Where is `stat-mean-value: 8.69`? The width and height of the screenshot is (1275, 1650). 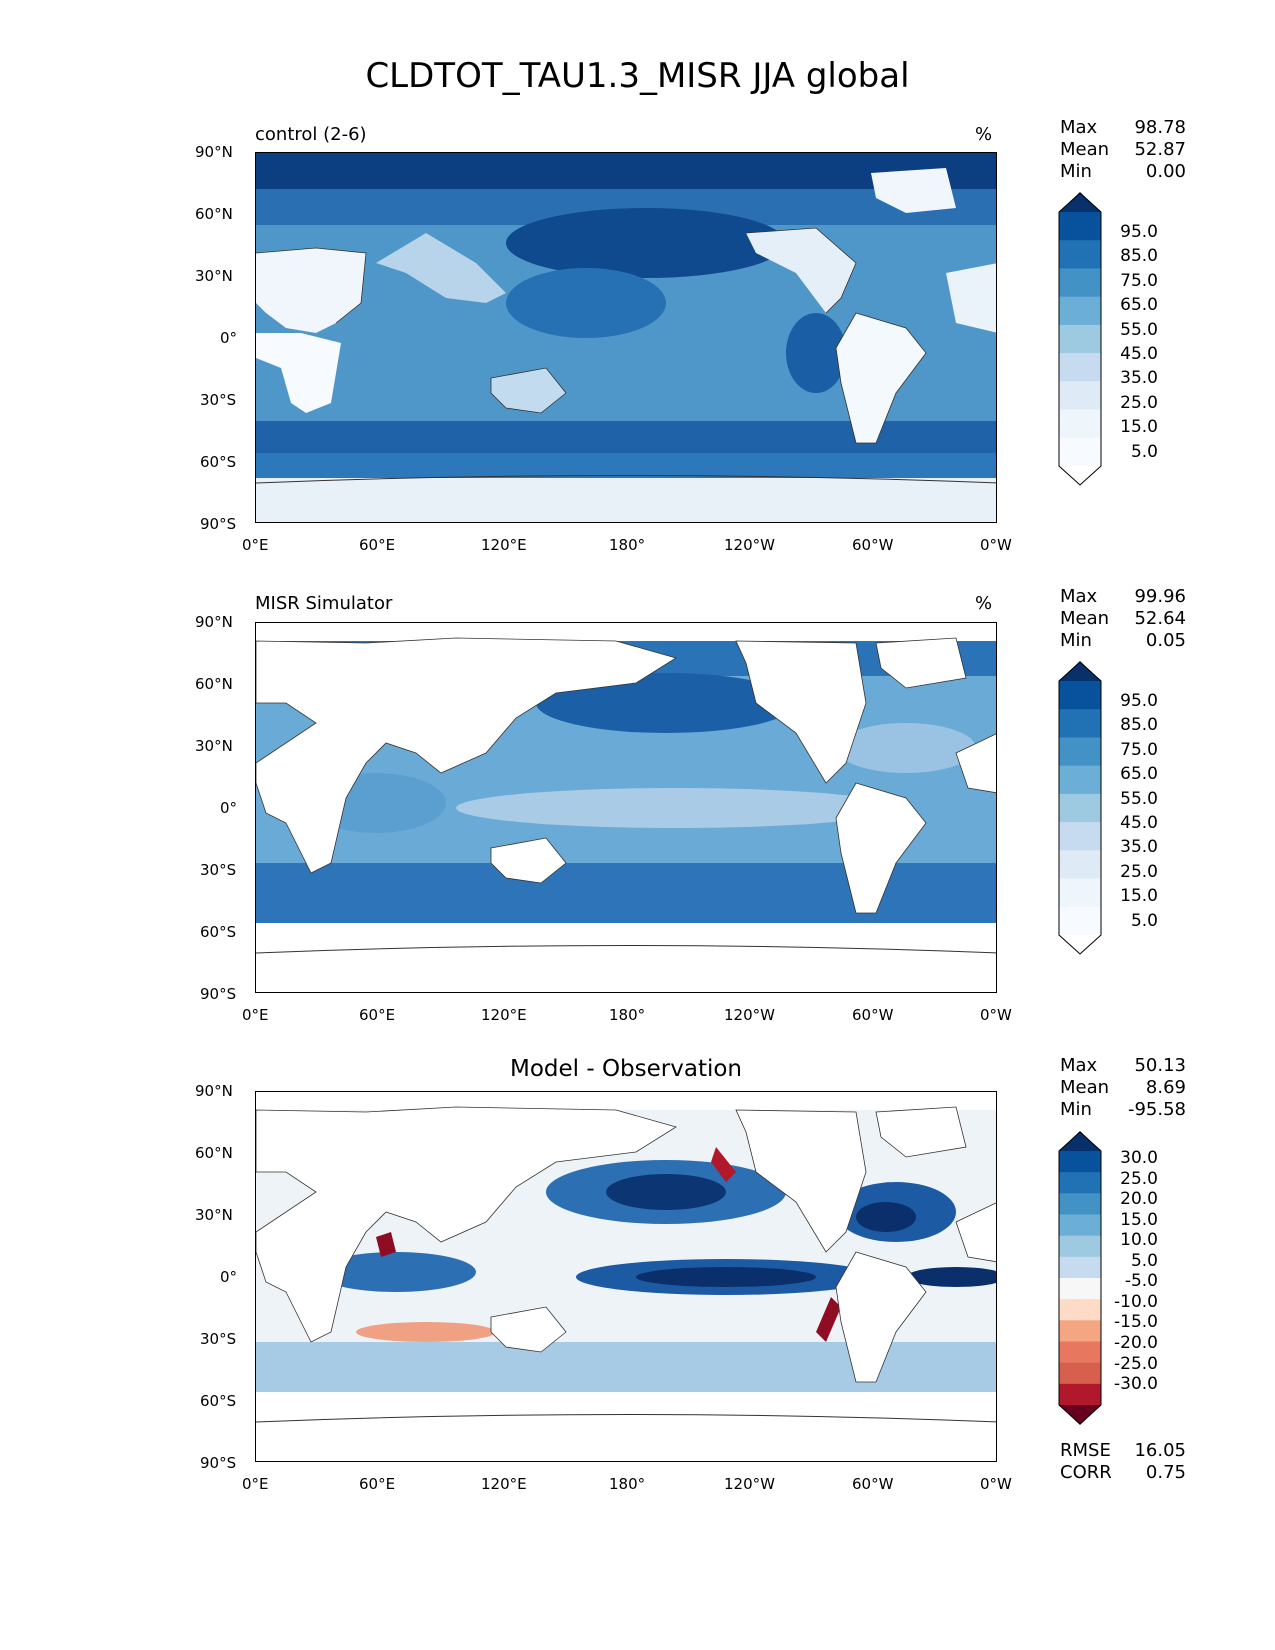
stat-mean-value: 8.69 is located at coordinates (1165, 1087).